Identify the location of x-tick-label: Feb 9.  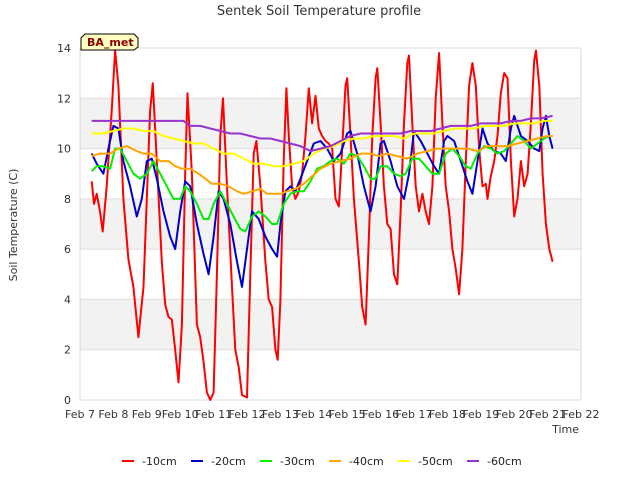
(147, 414).